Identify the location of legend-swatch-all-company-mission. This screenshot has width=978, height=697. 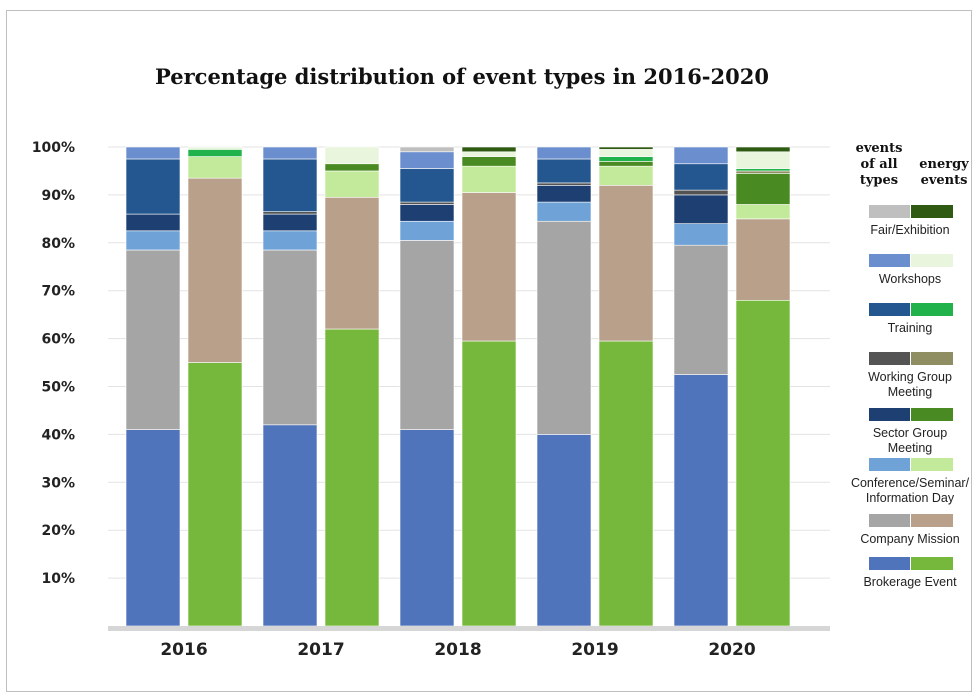
(889, 520).